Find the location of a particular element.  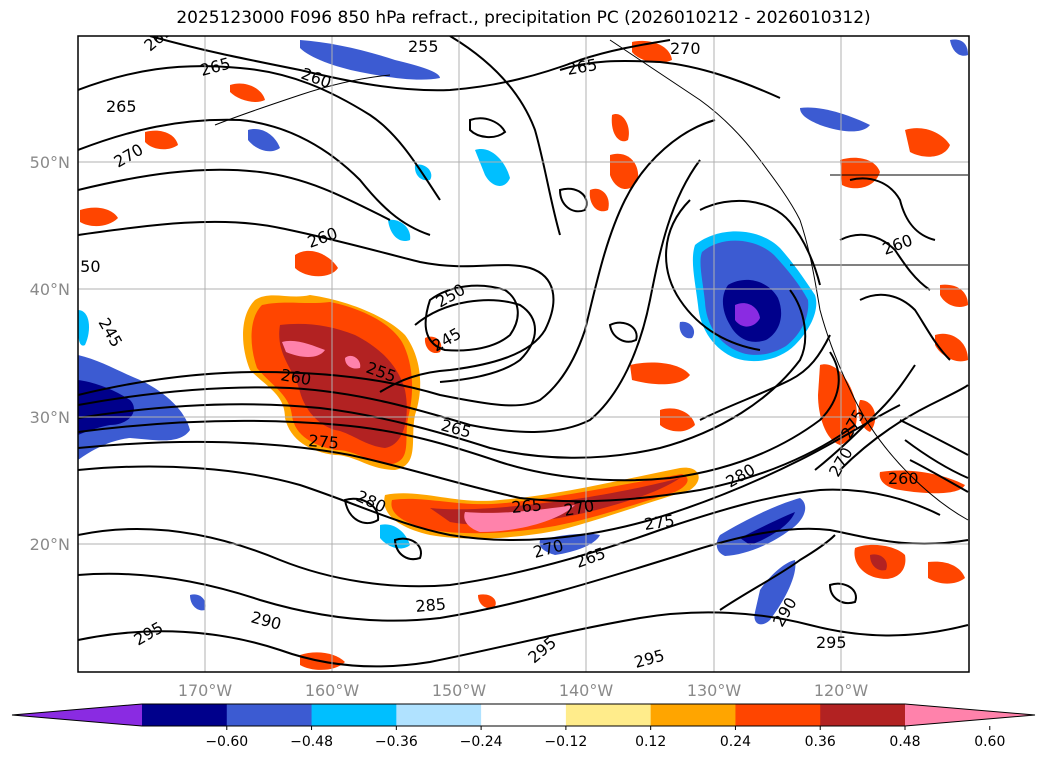

lat-label-30n: 30°N is located at coordinates (50, 417).